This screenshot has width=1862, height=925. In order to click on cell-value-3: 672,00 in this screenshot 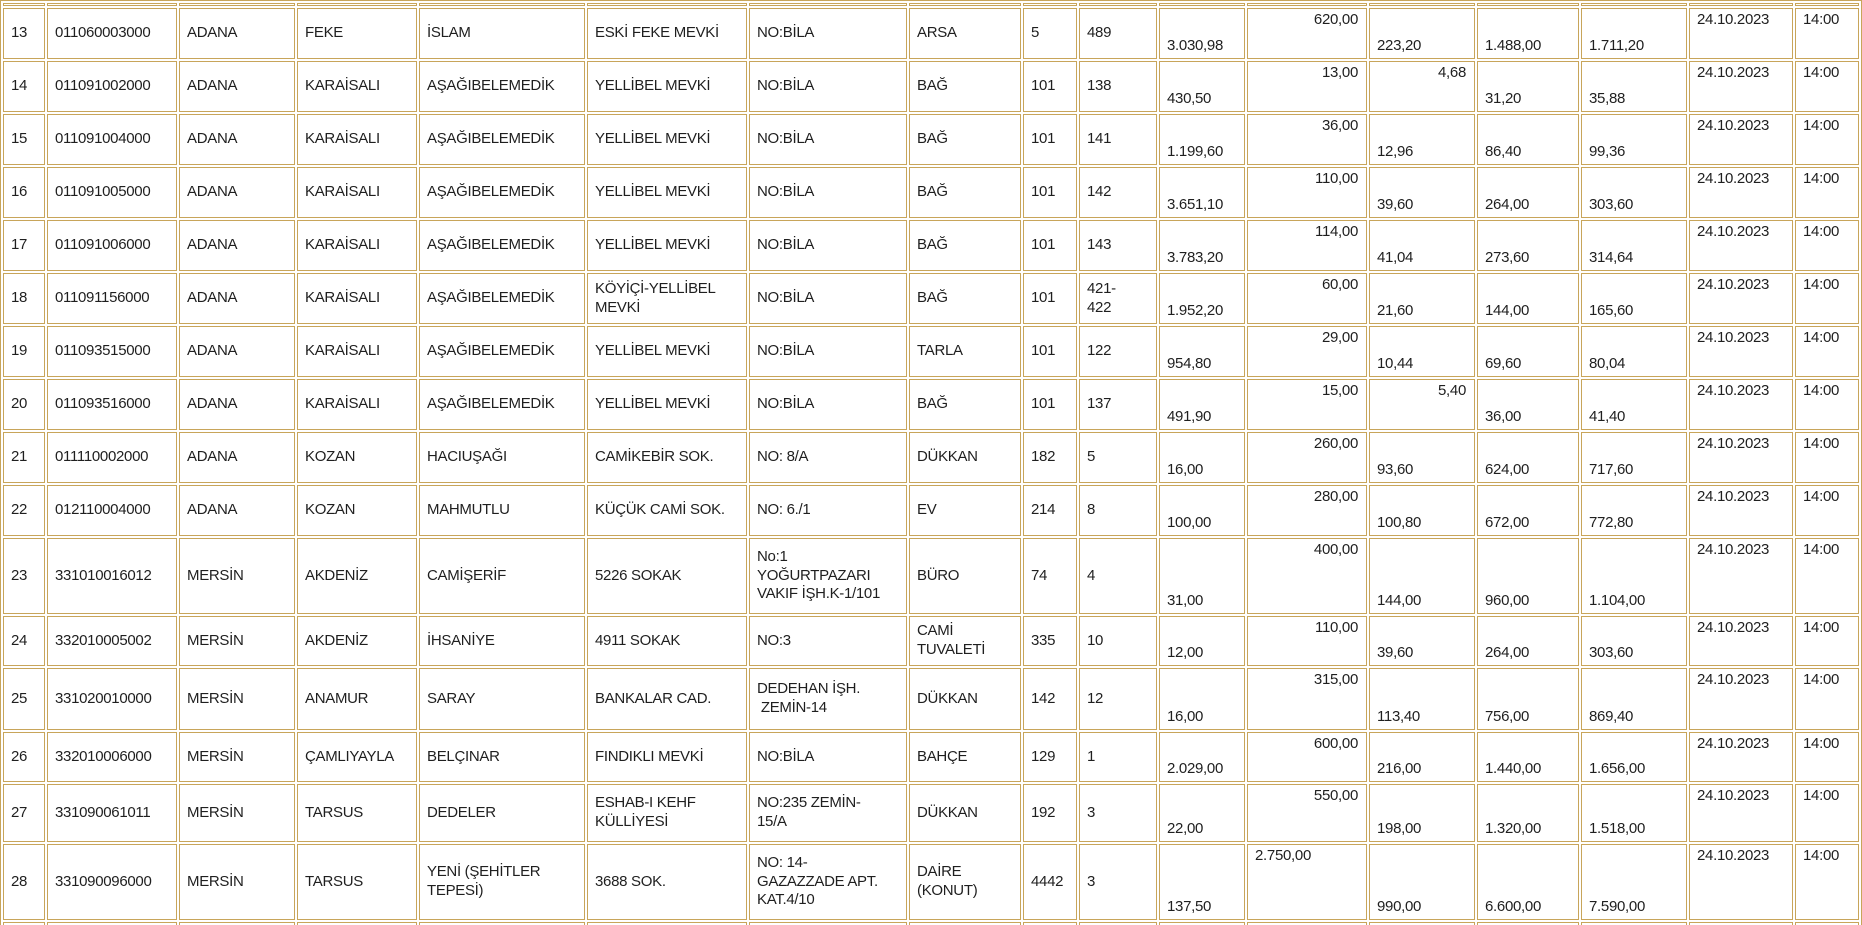, I will do `click(1528, 510)`.